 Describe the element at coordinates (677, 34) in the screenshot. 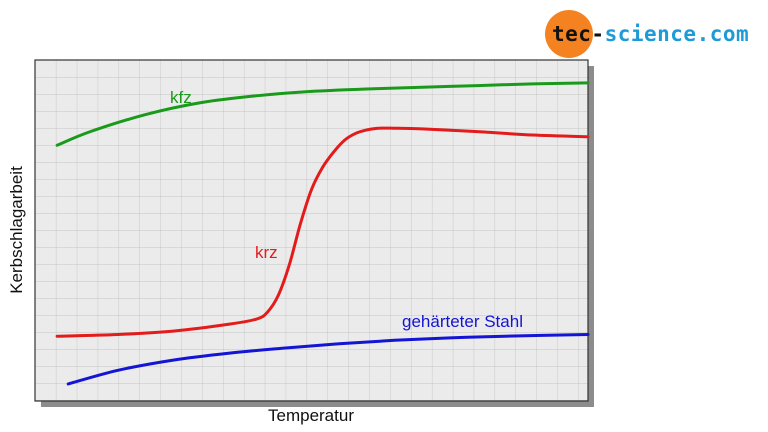

I see `logo-text-part2: science.com` at that location.